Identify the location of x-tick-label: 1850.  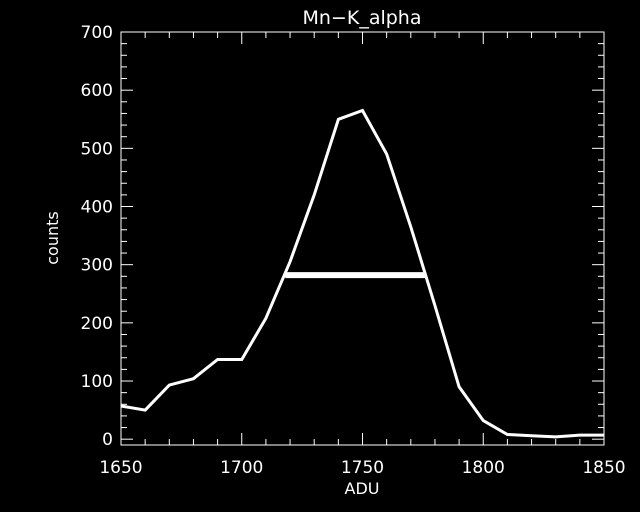
(603, 468).